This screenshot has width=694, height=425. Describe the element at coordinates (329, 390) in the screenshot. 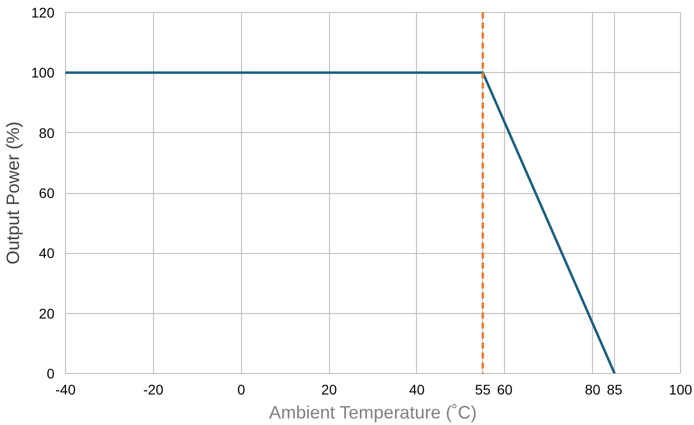

I see `x-tick-label: 20` at that location.